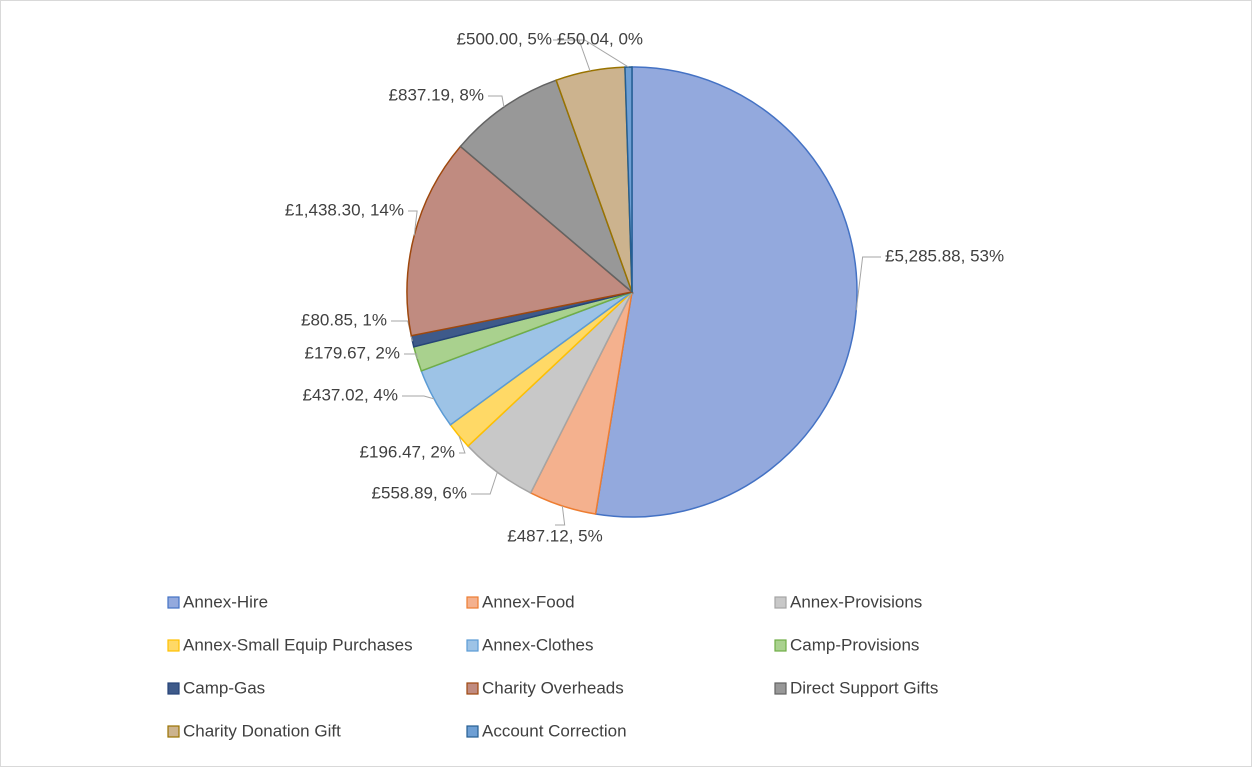  Describe the element at coordinates (600, 38) in the screenshot. I see `data-label: £50.04, 0%` at that location.